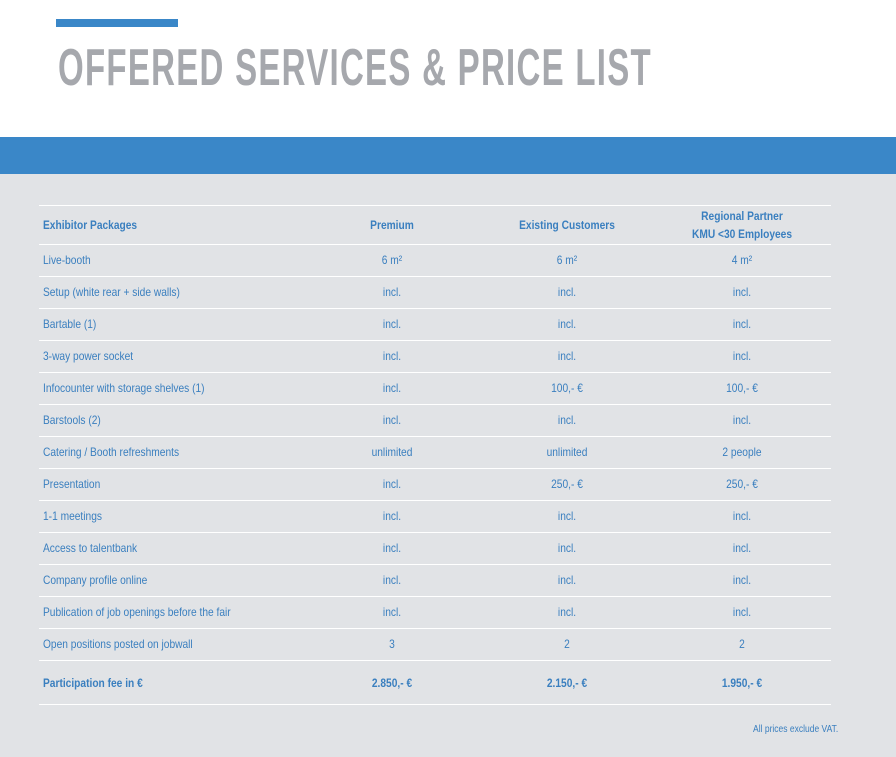  What do you see at coordinates (567, 683) in the screenshot?
I see `fee-cell: 2.150,- €` at bounding box center [567, 683].